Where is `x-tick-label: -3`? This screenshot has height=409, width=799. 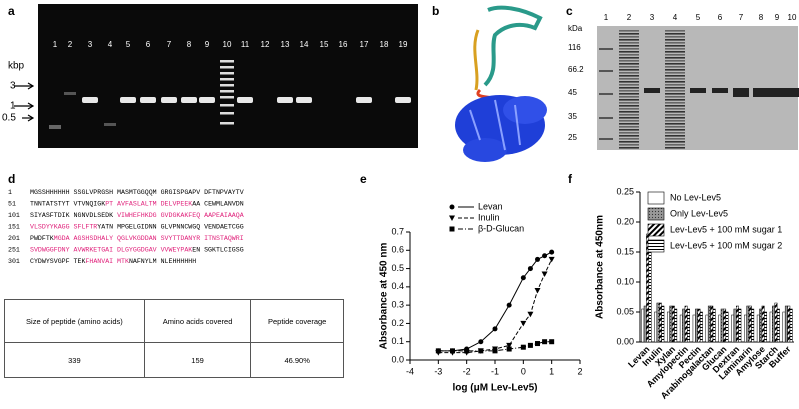 x-tick-label: -3 is located at coordinates (438, 371).